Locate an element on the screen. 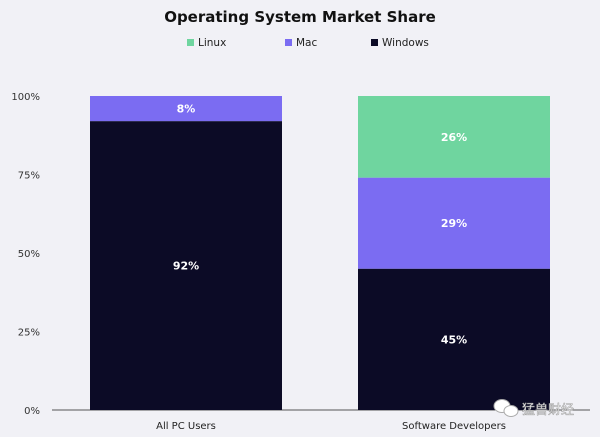 This screenshot has width=600, height=437. data-label: 29% is located at coordinates (454, 223).